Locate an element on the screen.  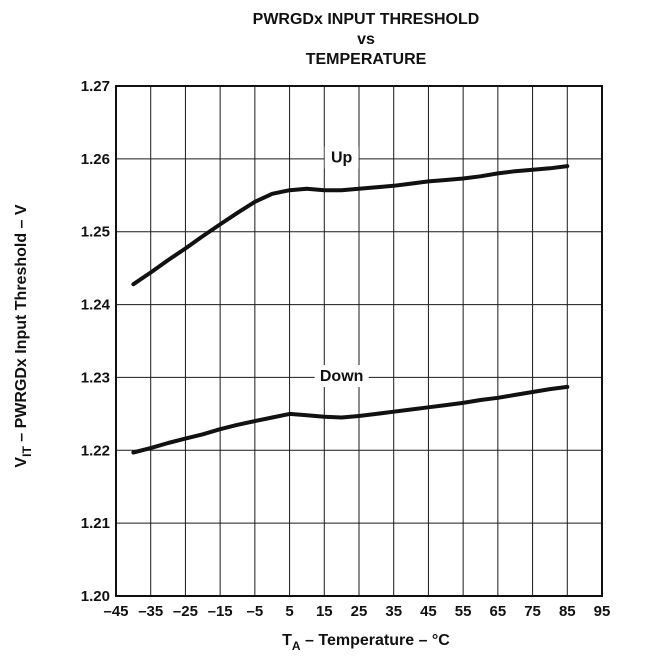
chart-title-line-2: vs is located at coordinates (366, 39).